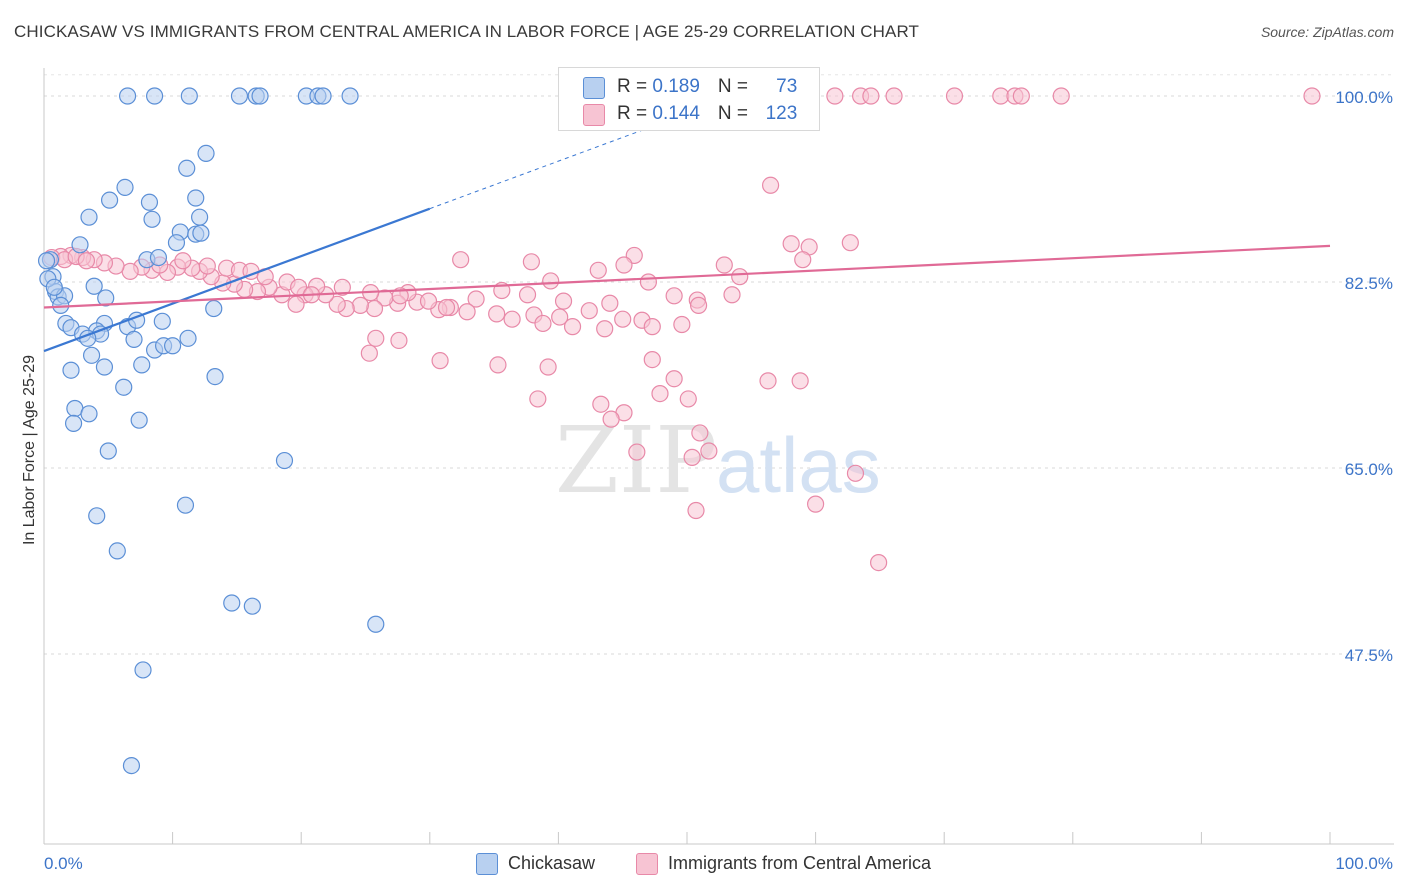 The width and height of the screenshot is (1406, 892). Describe the element at coordinates (800, 863) in the screenshot. I see `bottom-legend-label: Immigrants from Central America` at that location.